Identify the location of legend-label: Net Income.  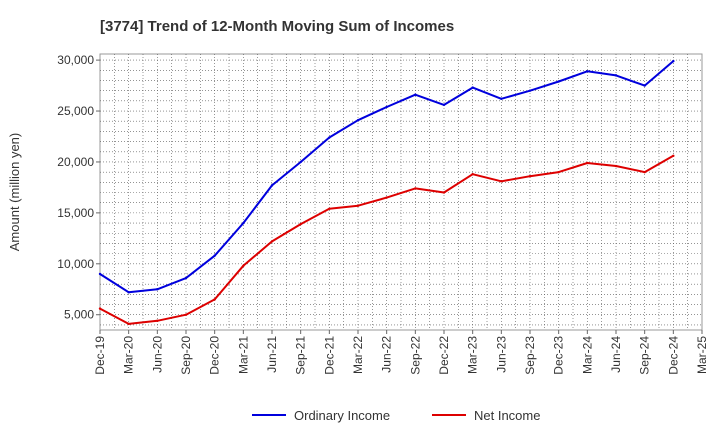
(507, 415).